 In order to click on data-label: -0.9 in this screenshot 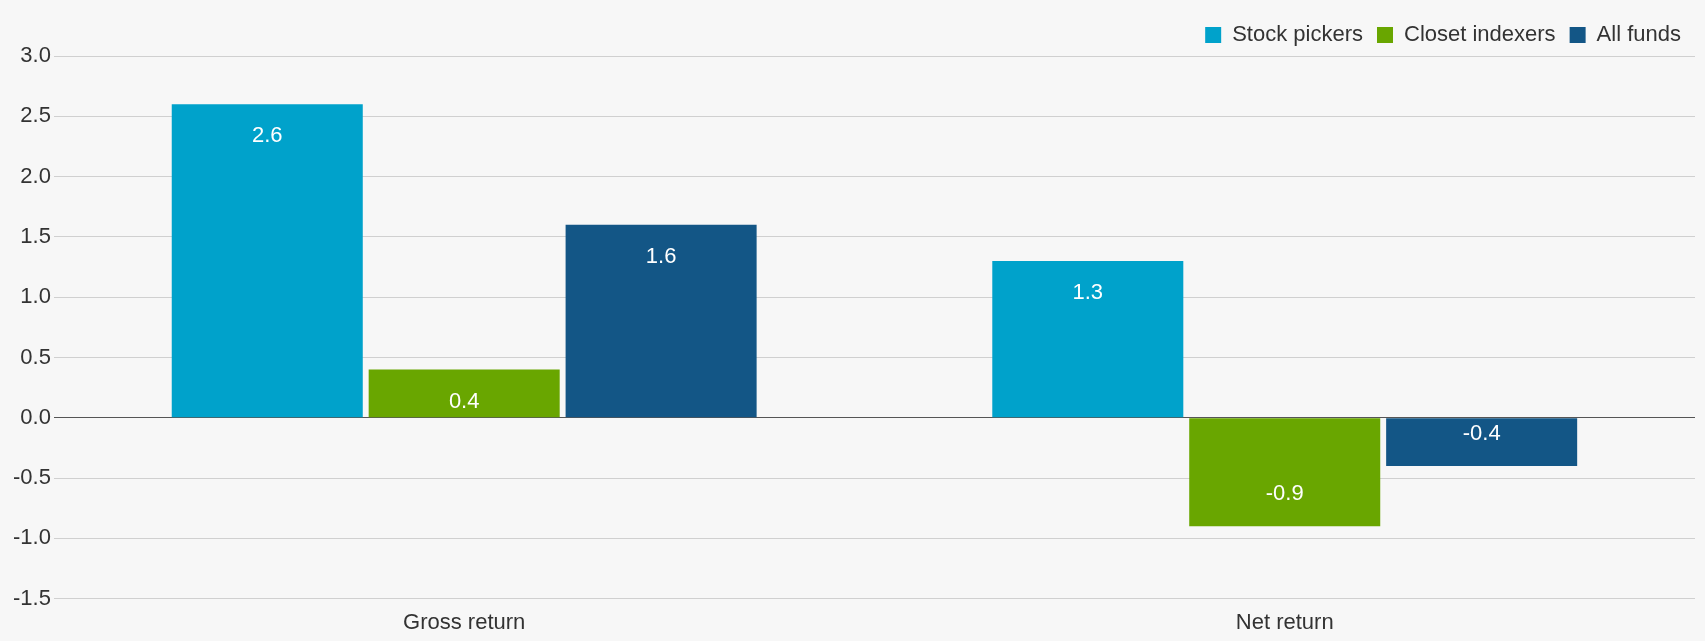, I will do `click(1284, 493)`.